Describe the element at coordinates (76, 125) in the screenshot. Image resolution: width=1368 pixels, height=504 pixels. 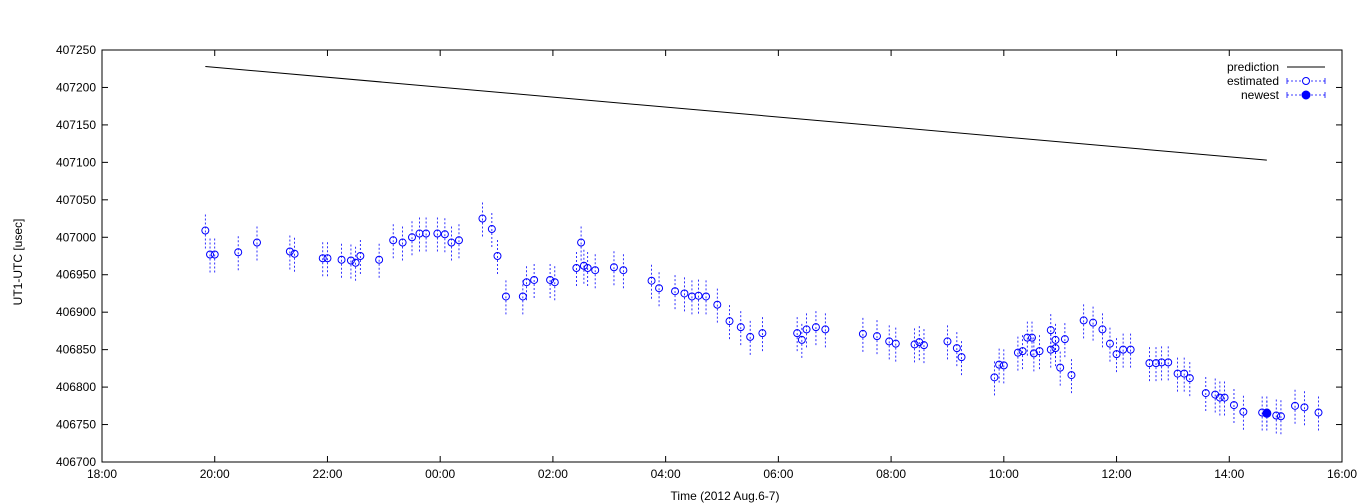
I see `y-tick-label: 407150` at that location.